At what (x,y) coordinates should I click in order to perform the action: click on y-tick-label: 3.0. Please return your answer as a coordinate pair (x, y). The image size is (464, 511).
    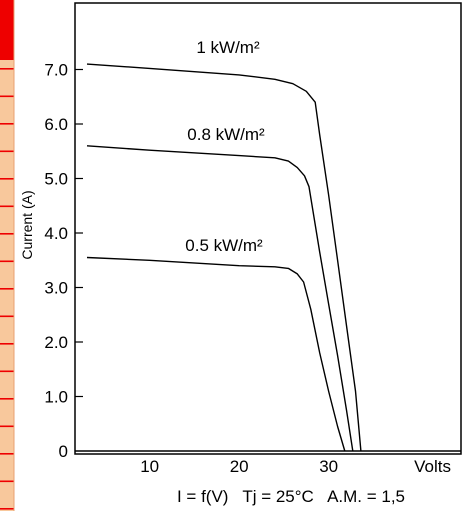
    Looking at the image, I should click on (56, 288).